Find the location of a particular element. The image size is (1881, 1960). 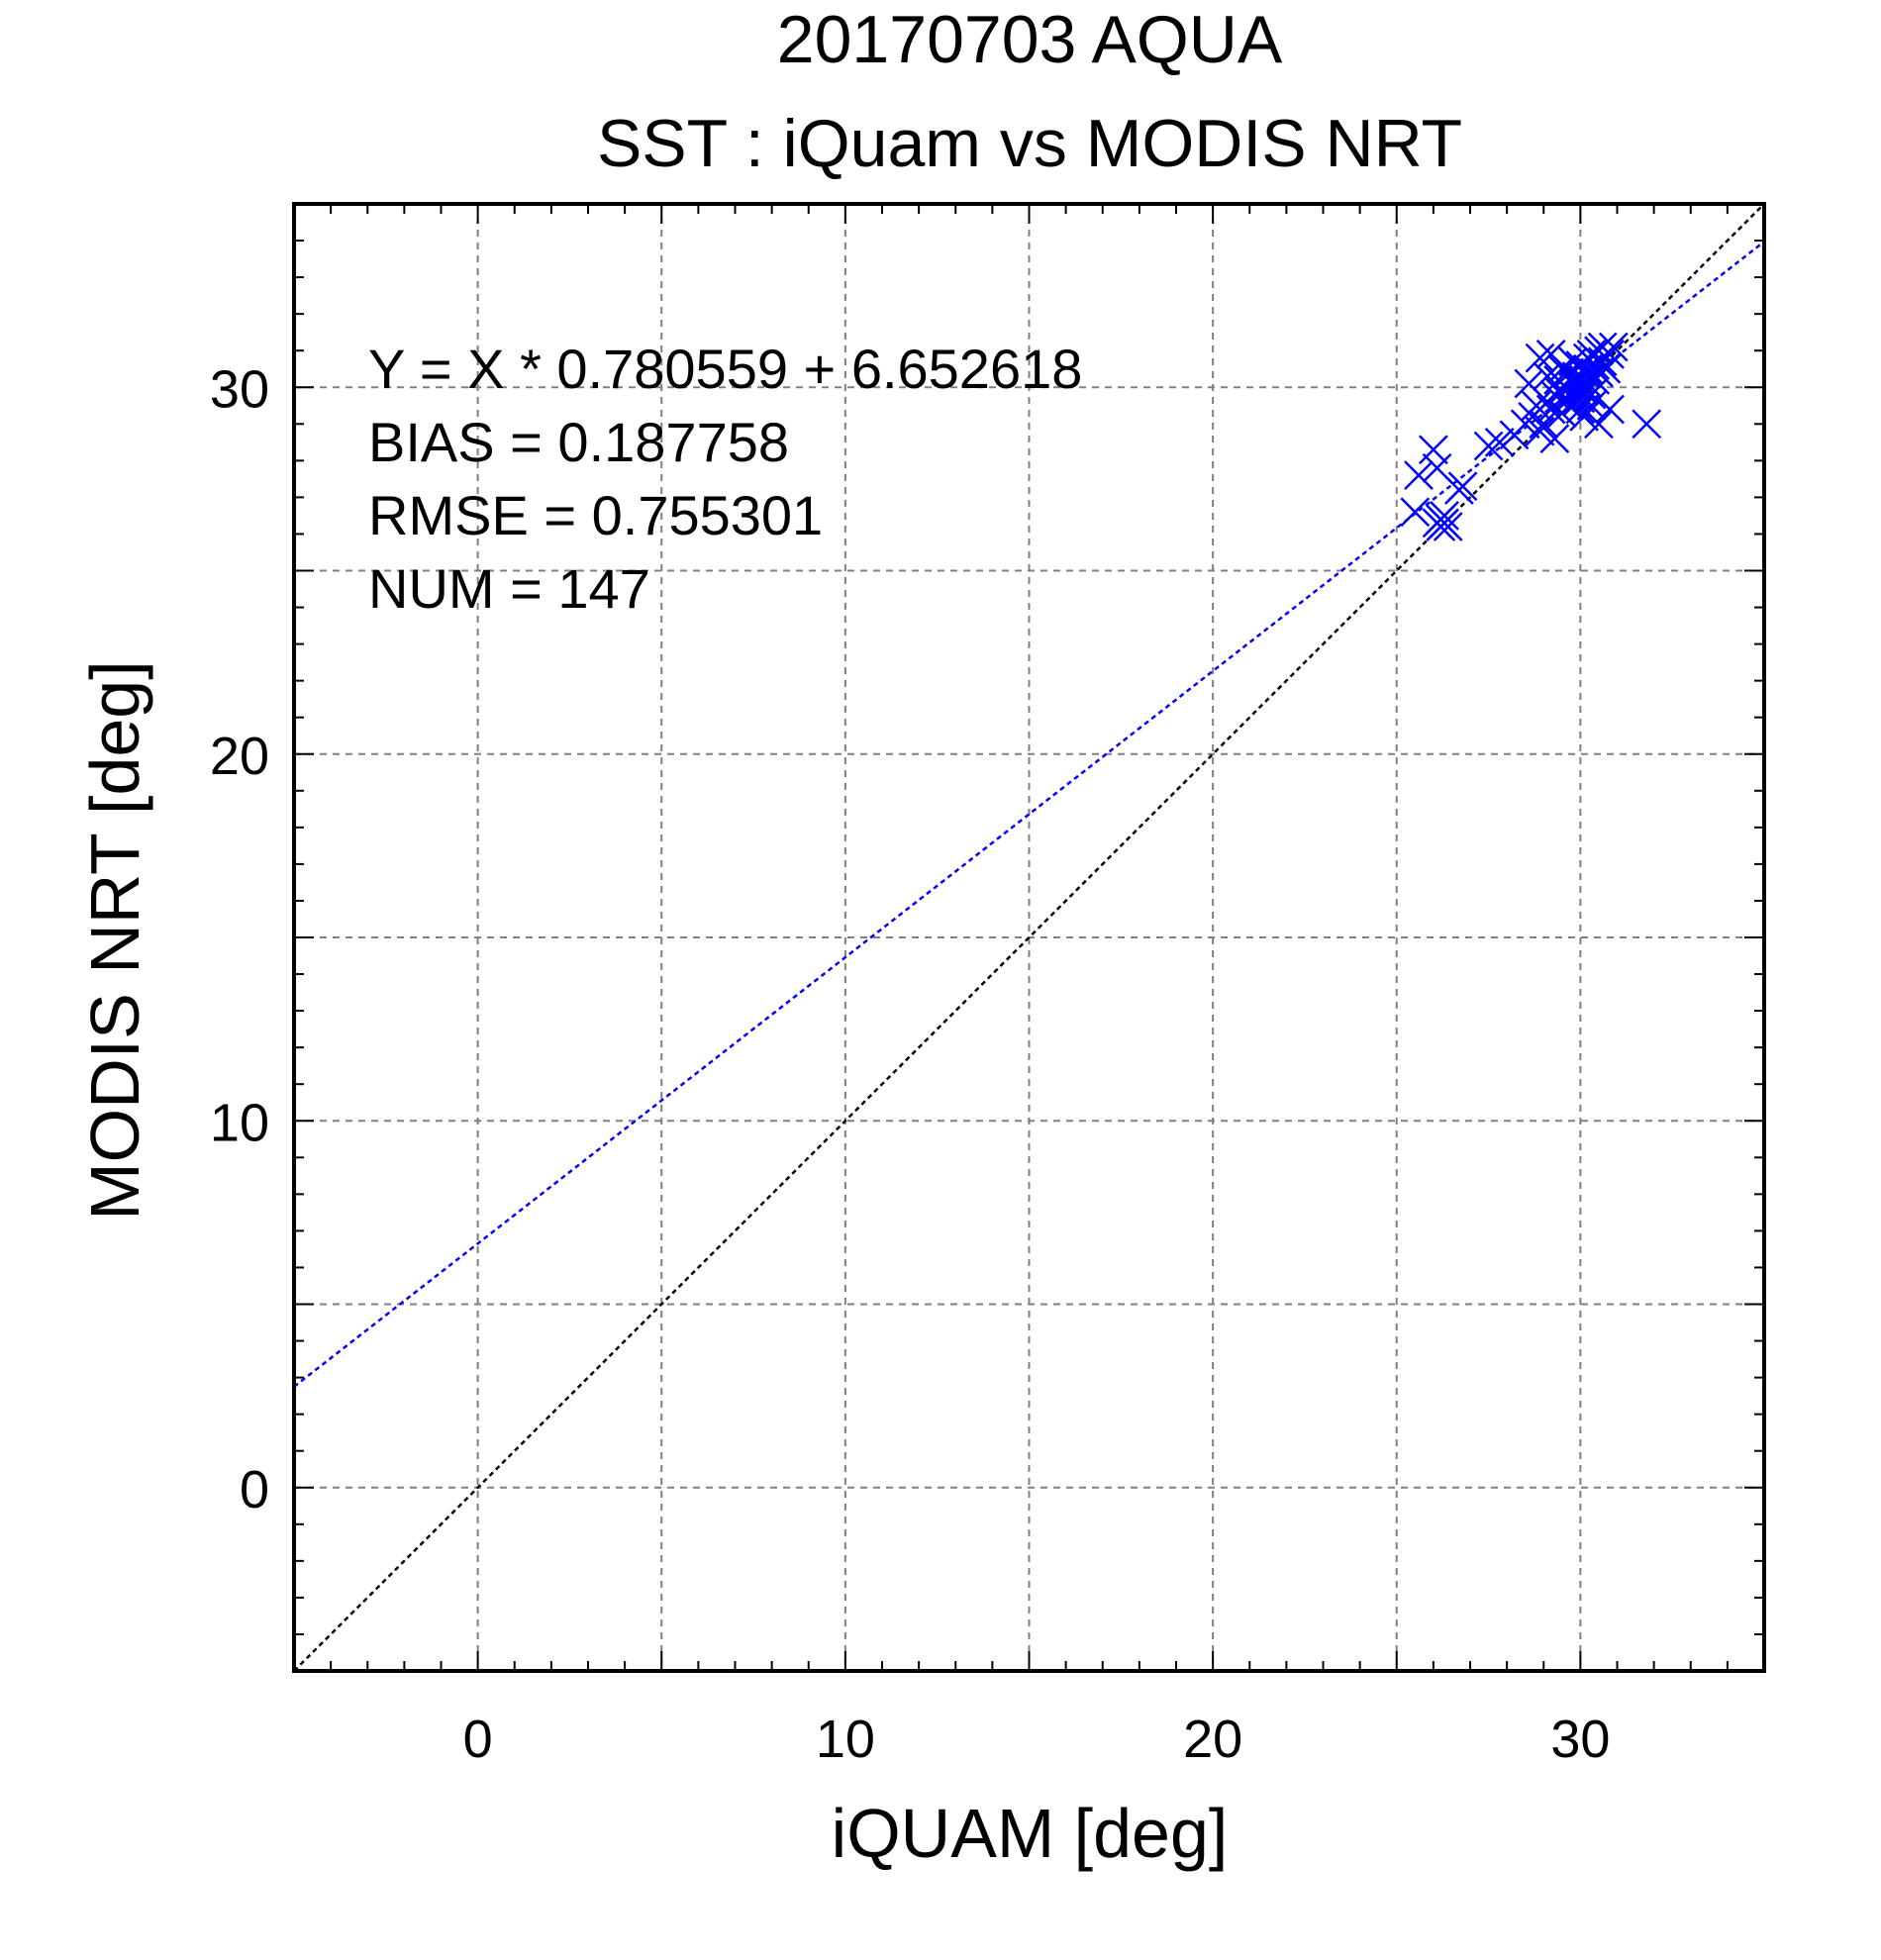

chart-subtitle: SST : iQuam vs MODIS NRT is located at coordinates (1030, 143).